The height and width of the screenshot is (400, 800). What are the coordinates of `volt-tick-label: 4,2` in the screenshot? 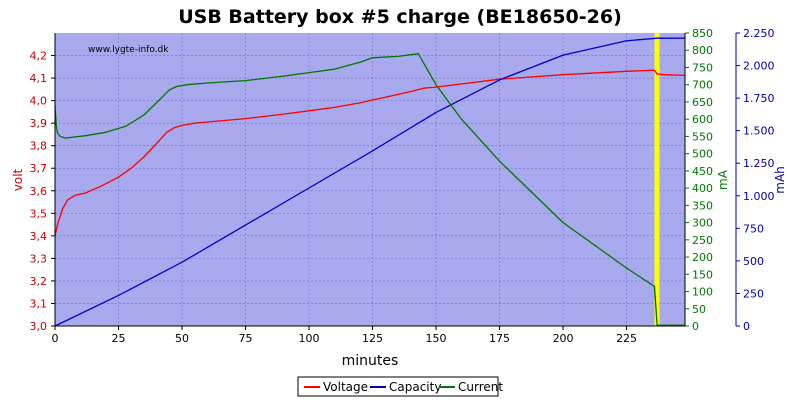 It's located at (39, 56).